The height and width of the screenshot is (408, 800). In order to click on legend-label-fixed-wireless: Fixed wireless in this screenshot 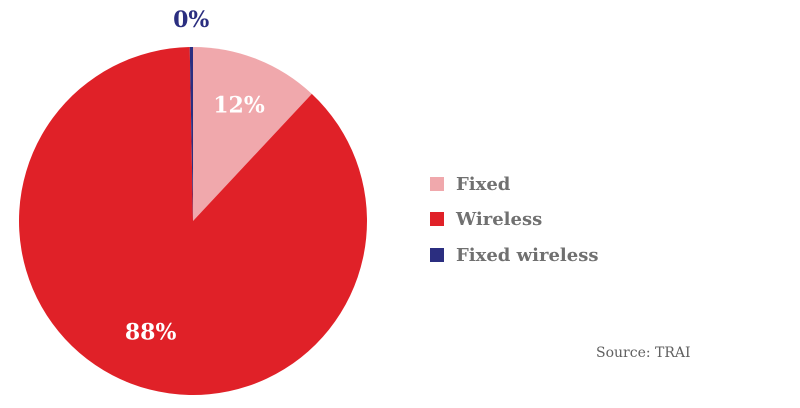, I will do `click(527, 255)`.